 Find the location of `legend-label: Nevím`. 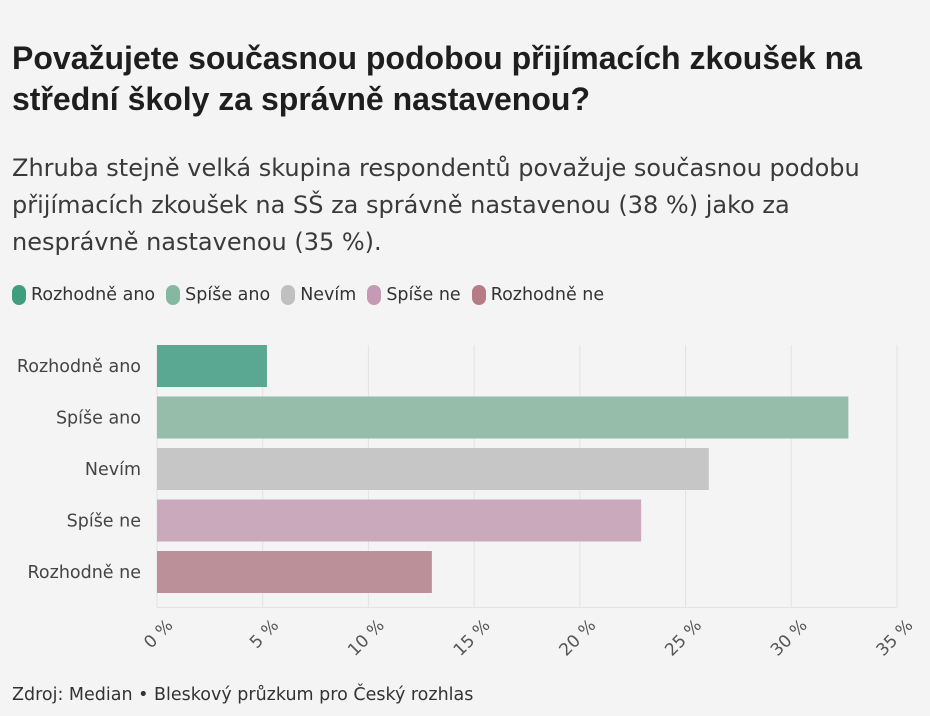

legend-label: Nevím is located at coordinates (328, 295).